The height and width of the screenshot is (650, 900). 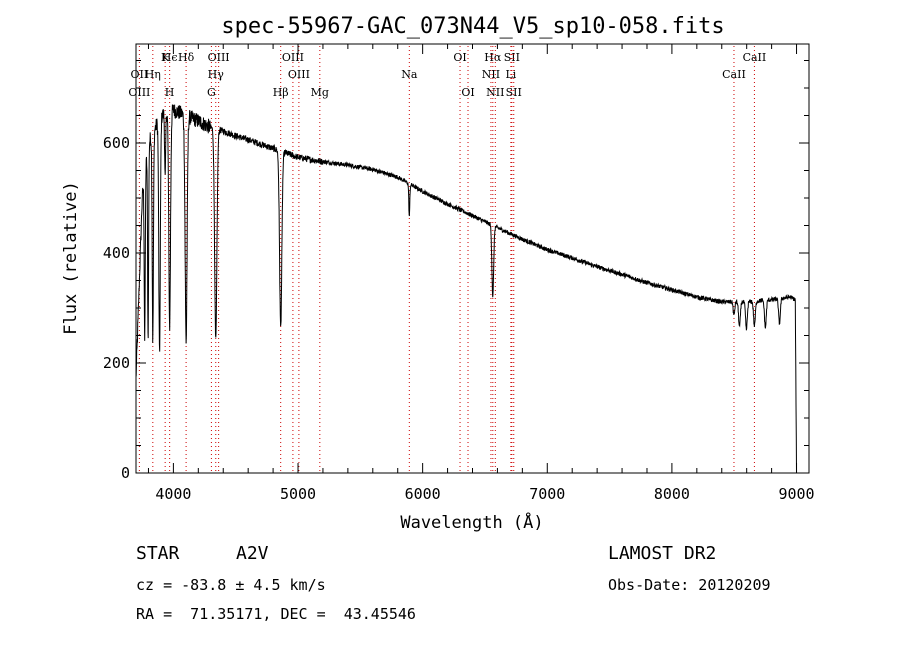 I want to click on observation-date: Obs-Date: 20120209, so click(x=689, y=585).